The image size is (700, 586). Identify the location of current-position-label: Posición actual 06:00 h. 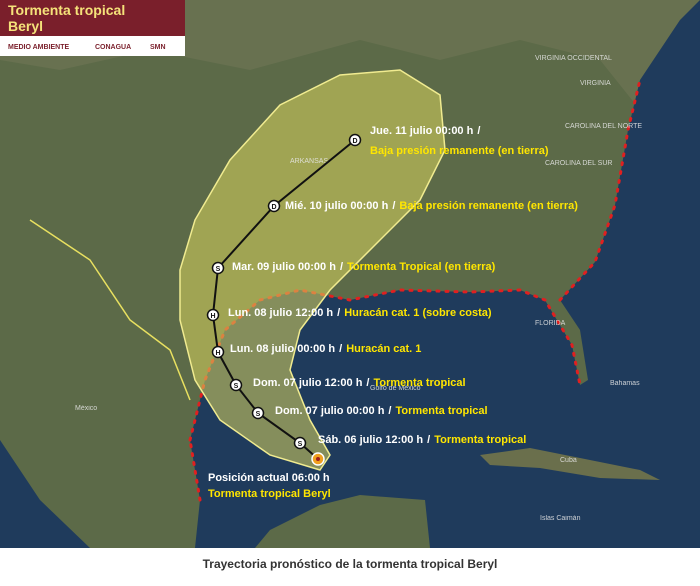
(269, 478).